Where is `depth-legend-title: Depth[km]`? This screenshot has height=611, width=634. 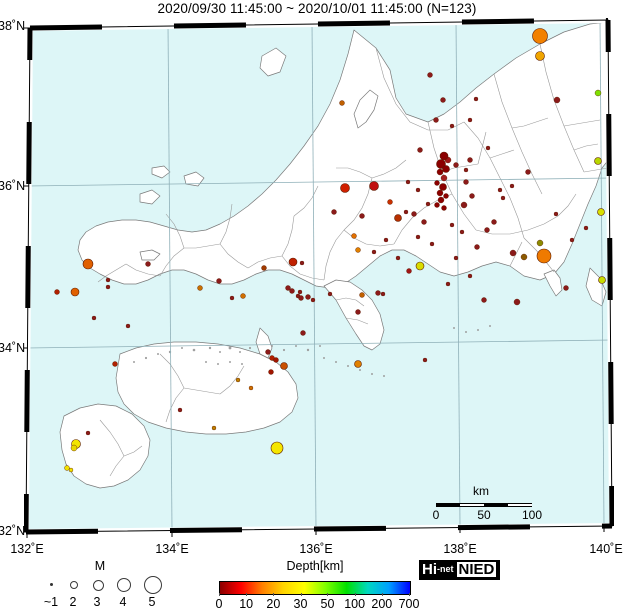
depth-legend-title: Depth[km] is located at coordinates (315, 566).